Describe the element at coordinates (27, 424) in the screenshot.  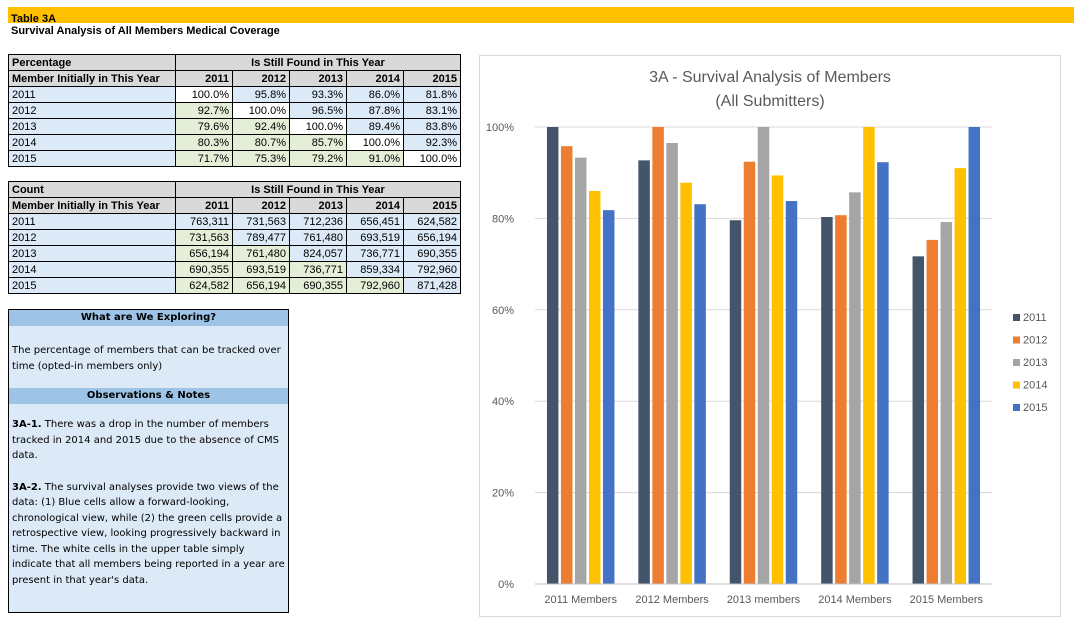
I see `note-id: 3A-1.` at that location.